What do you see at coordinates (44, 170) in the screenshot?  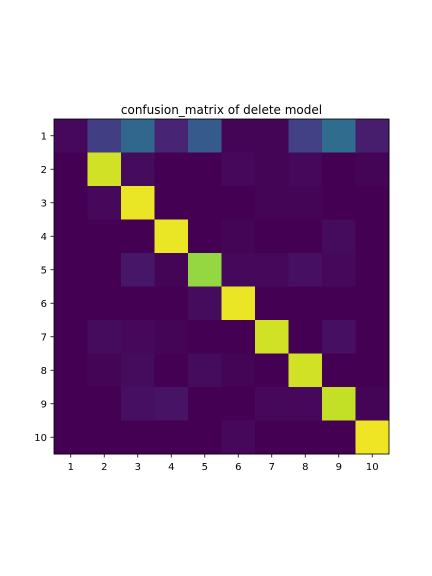 I see `y-tick-label: 2` at bounding box center [44, 170].